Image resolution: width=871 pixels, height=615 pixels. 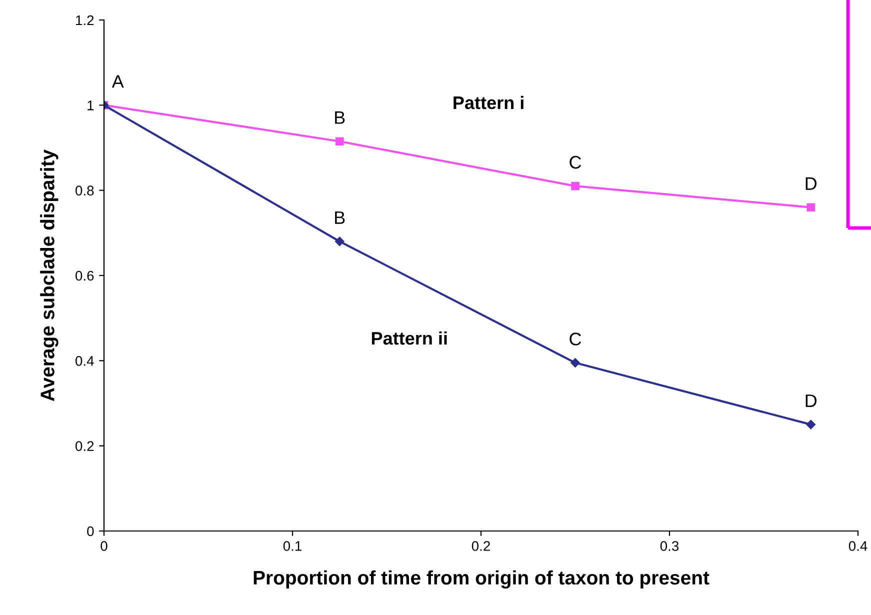 What do you see at coordinates (104, 546) in the screenshot?
I see `x-tick-label: 0` at bounding box center [104, 546].